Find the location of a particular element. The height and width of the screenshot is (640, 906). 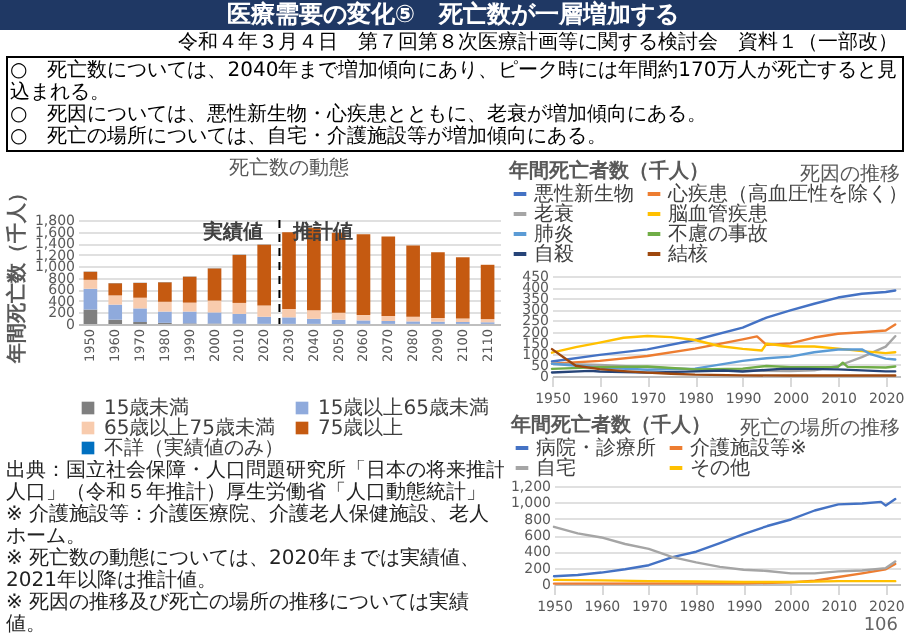

annotation: 実績値 is located at coordinates (232, 232).